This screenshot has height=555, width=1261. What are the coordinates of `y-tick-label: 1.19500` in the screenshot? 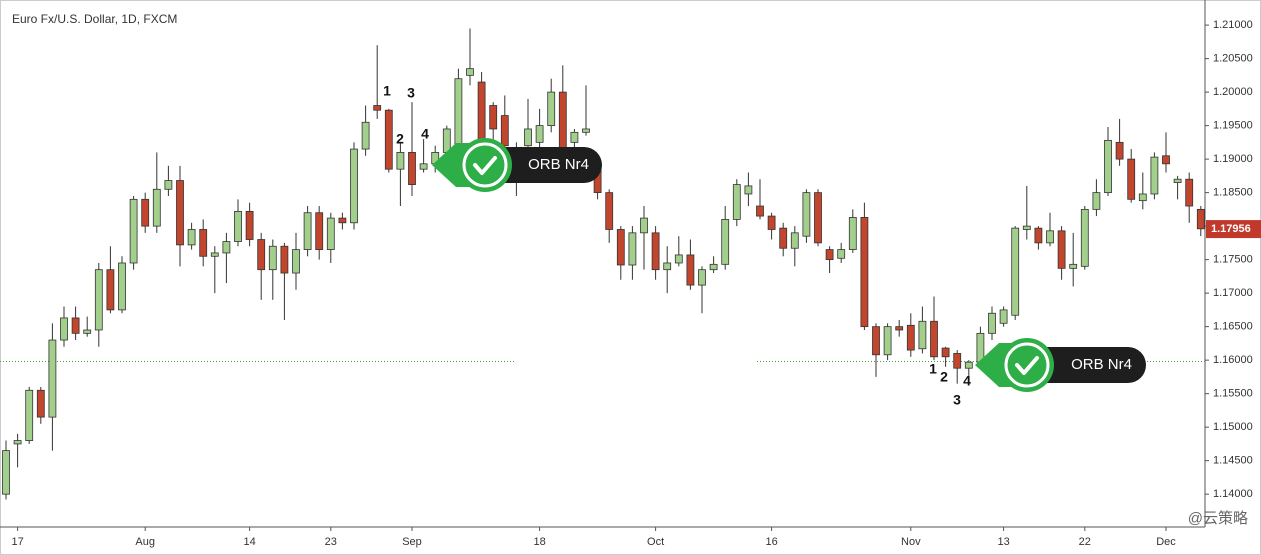 It's located at (1233, 126).